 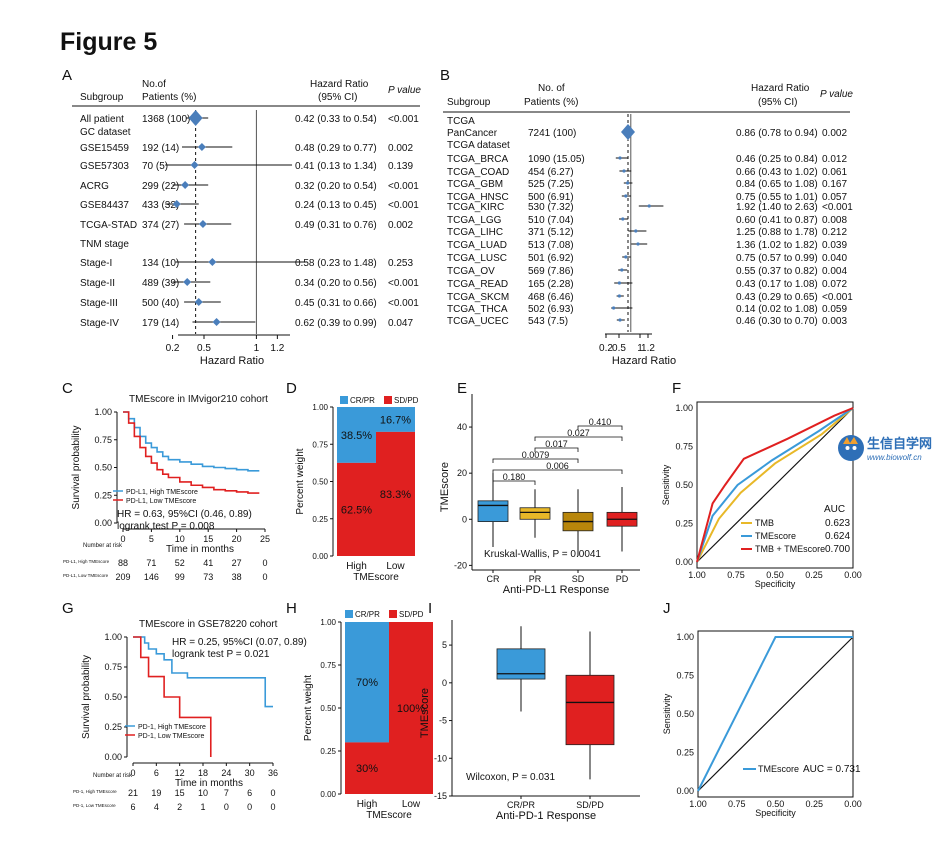 I want to click on x-tick-label: 0.2, so click(x=606, y=348).